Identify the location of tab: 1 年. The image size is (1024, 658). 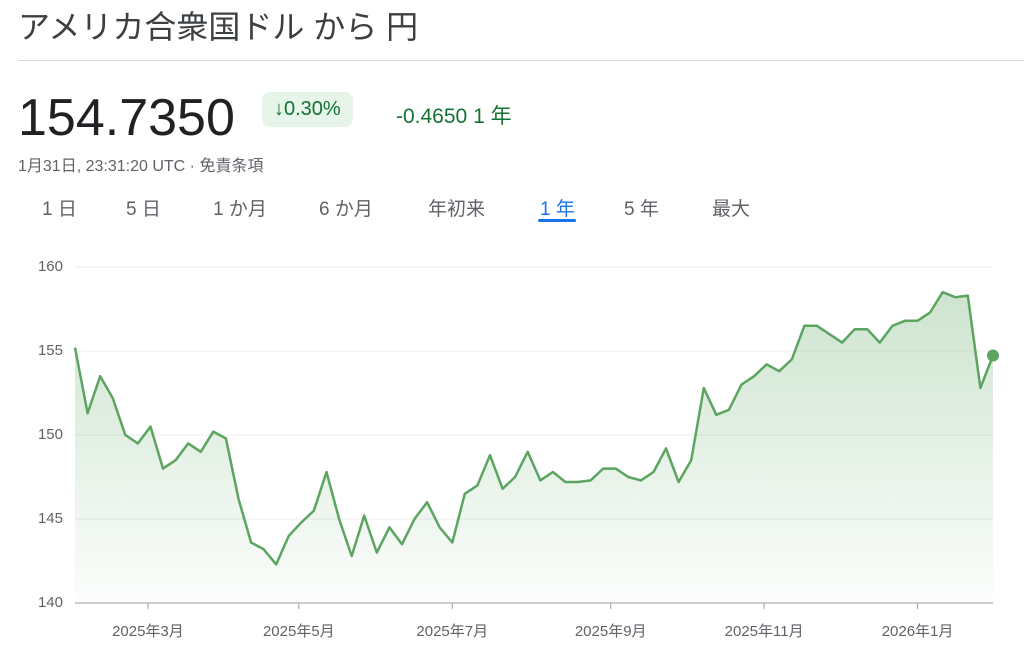
(557, 209).